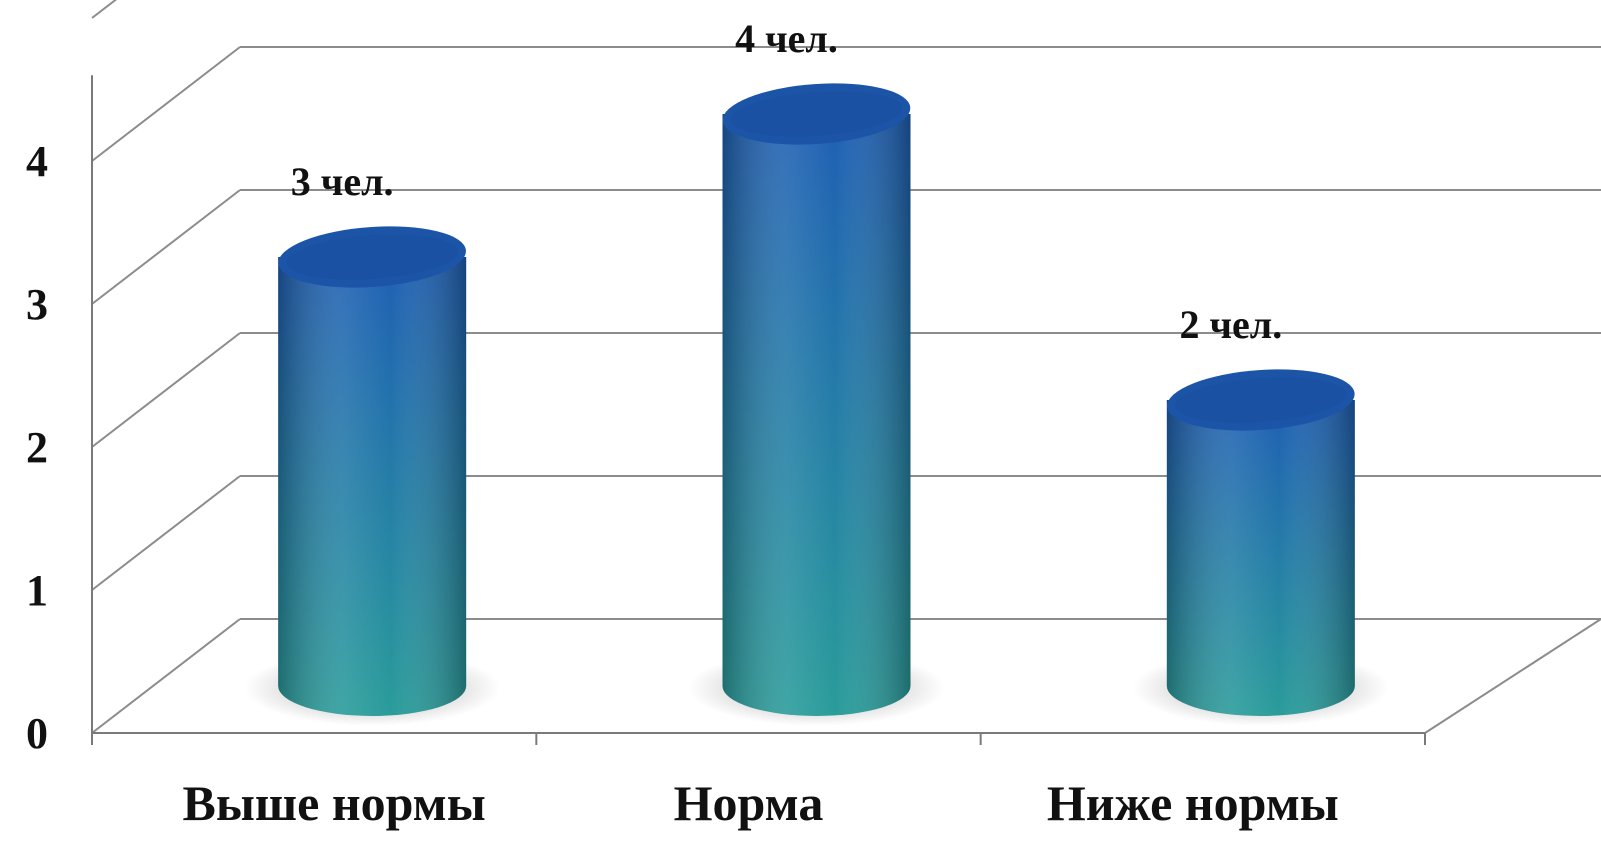  Describe the element at coordinates (786, 38) in the screenshot. I see `data-label: 4 чел.` at that location.